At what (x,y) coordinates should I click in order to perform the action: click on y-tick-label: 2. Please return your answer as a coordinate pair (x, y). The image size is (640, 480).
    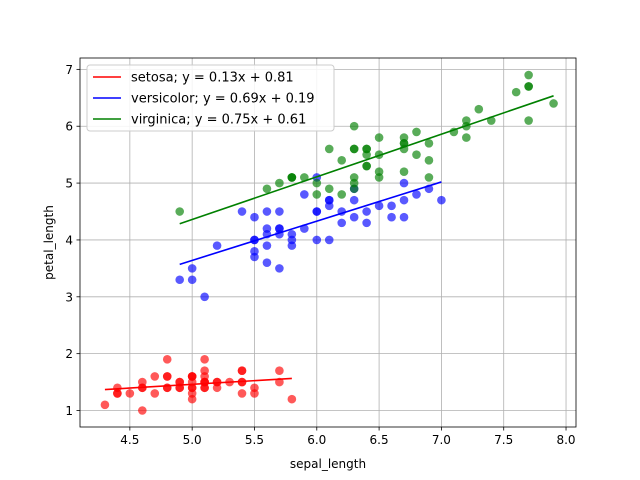
    Looking at the image, I should click on (69, 354).